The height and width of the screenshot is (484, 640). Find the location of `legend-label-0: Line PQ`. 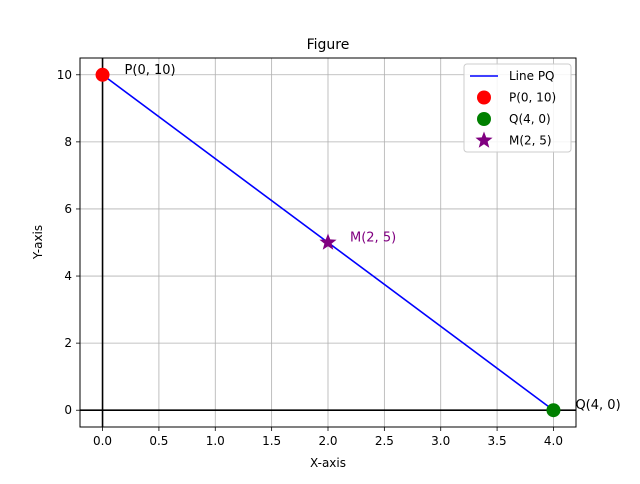

legend-label-0: Line PQ is located at coordinates (532, 76).